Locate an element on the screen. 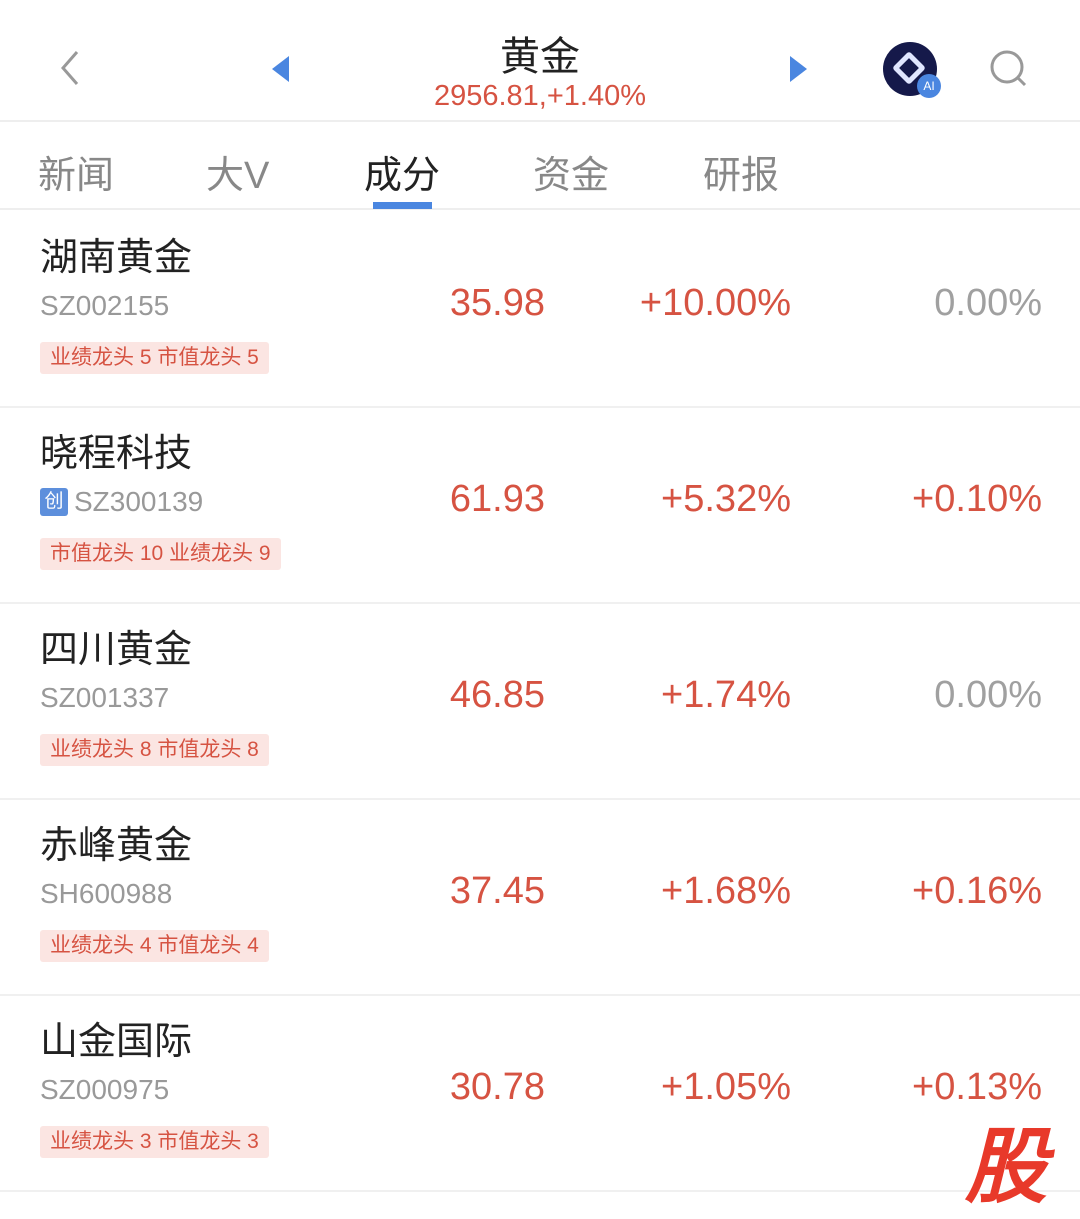 This screenshot has height=1219, width=1080. stock-change: +5.32% is located at coordinates (726, 499).